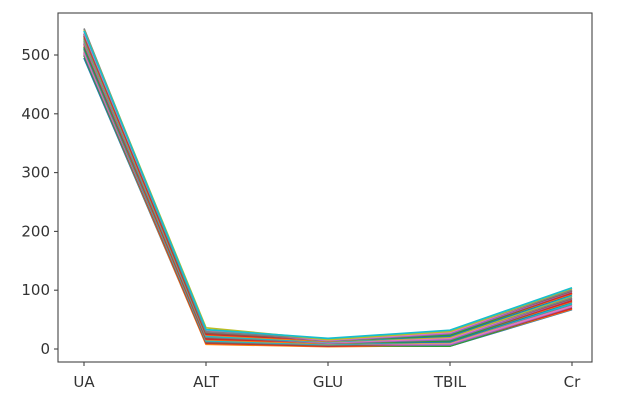  What do you see at coordinates (206, 382) in the screenshot?
I see `x-axis-tick-label: ALT` at bounding box center [206, 382].